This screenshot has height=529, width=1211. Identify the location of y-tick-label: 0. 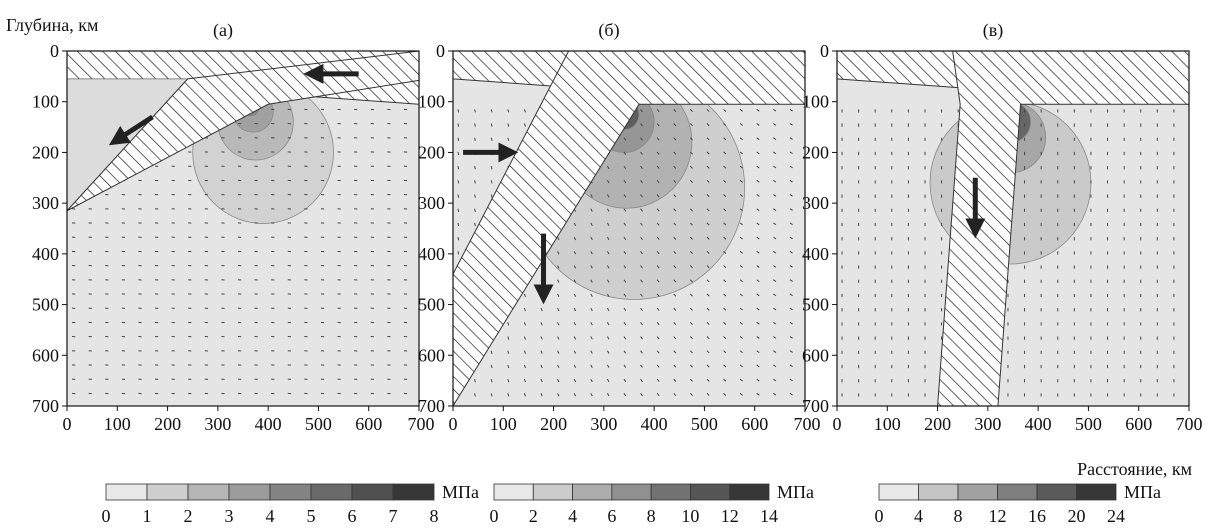
(824, 51).